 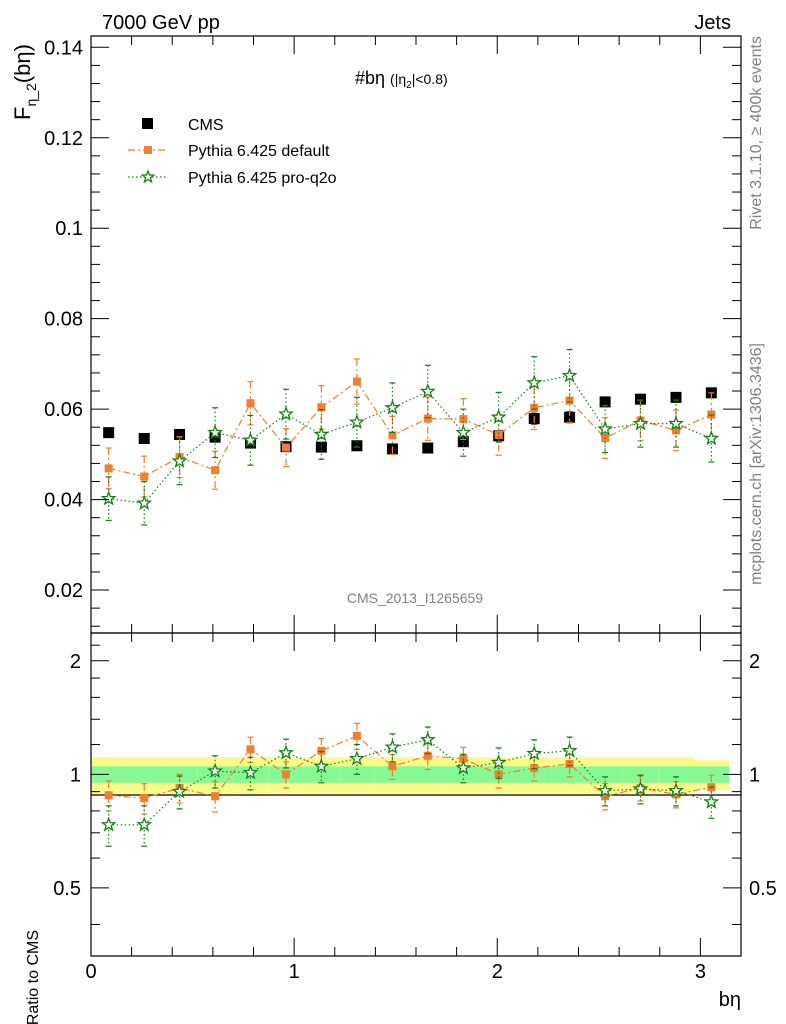 I want to click on main-data-layer, so click(x=410, y=437).